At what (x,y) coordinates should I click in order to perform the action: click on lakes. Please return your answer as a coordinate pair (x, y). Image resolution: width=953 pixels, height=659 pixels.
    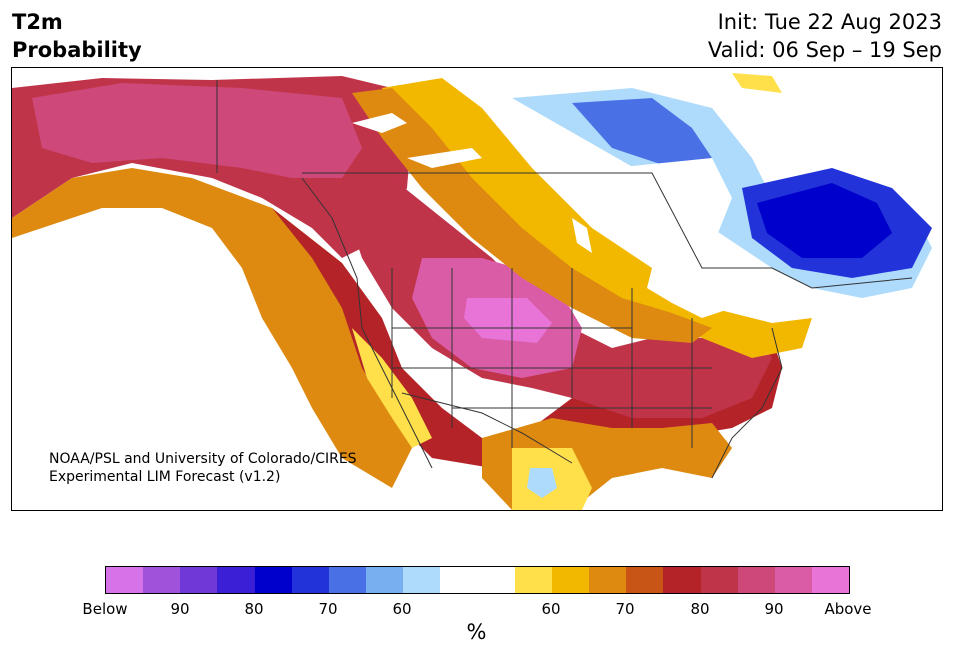
    Looking at the image, I should click on (542, 215).